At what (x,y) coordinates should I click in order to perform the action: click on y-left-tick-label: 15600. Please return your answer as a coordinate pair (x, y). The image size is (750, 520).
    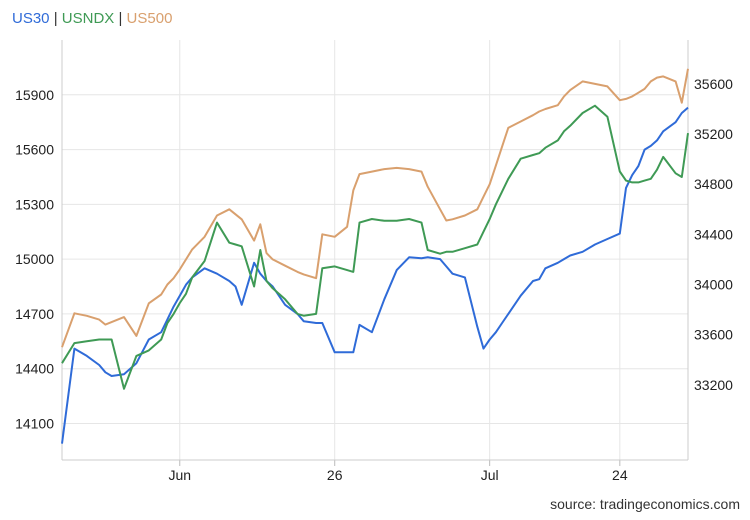
    Looking at the image, I should click on (34, 150).